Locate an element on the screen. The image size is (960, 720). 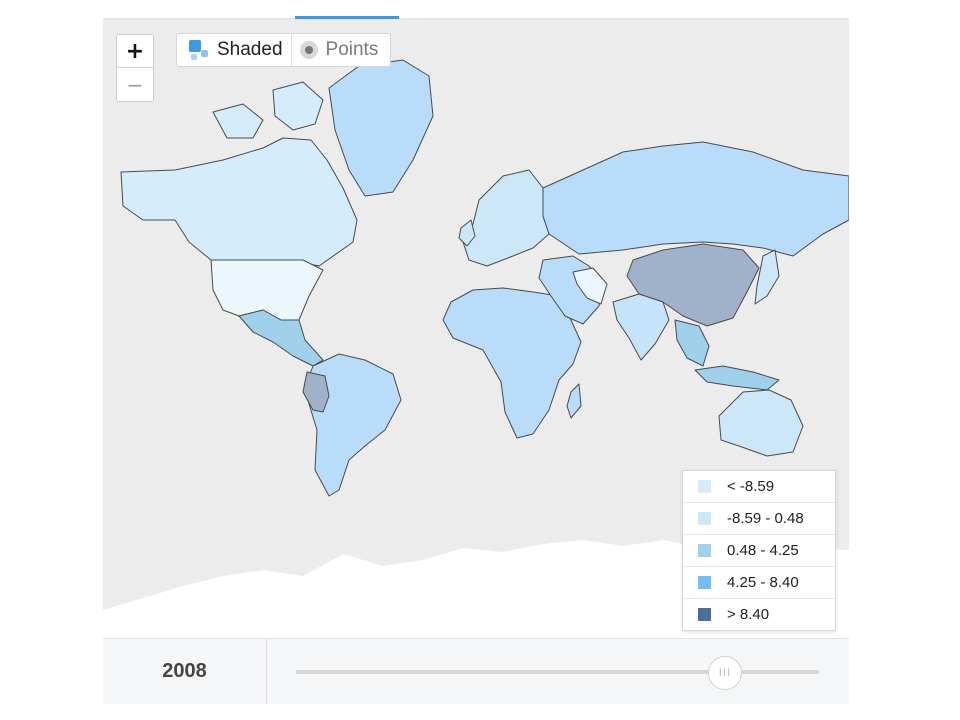
map-mode-toggle: Shaded Points is located at coordinates (284, 50).